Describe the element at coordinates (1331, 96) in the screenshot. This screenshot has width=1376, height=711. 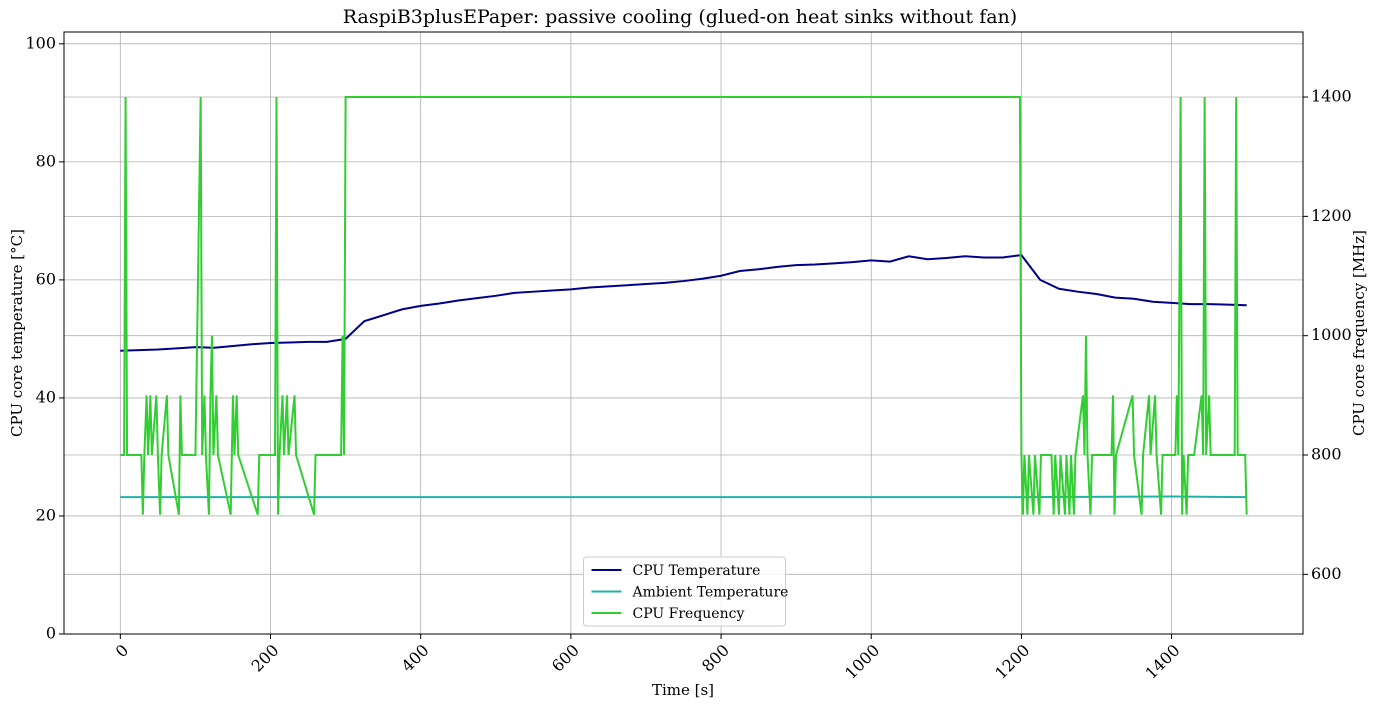
I see `y2-tick-label: 1400` at that location.